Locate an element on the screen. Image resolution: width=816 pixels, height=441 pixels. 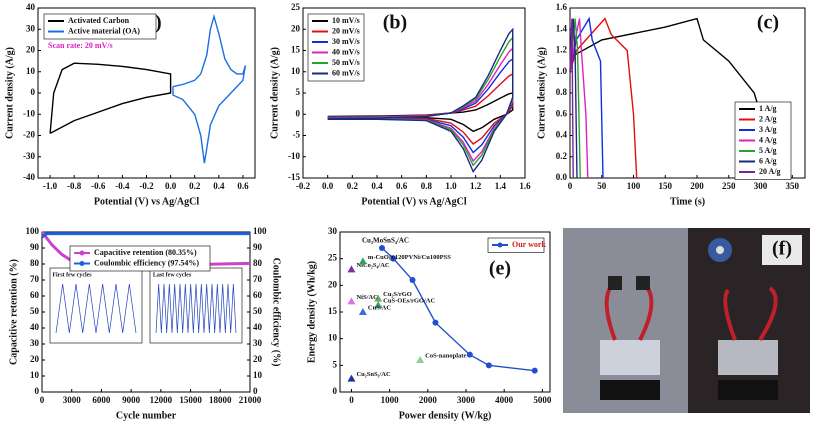
x-tick-label: 3000 is located at coordinates (72, 400).